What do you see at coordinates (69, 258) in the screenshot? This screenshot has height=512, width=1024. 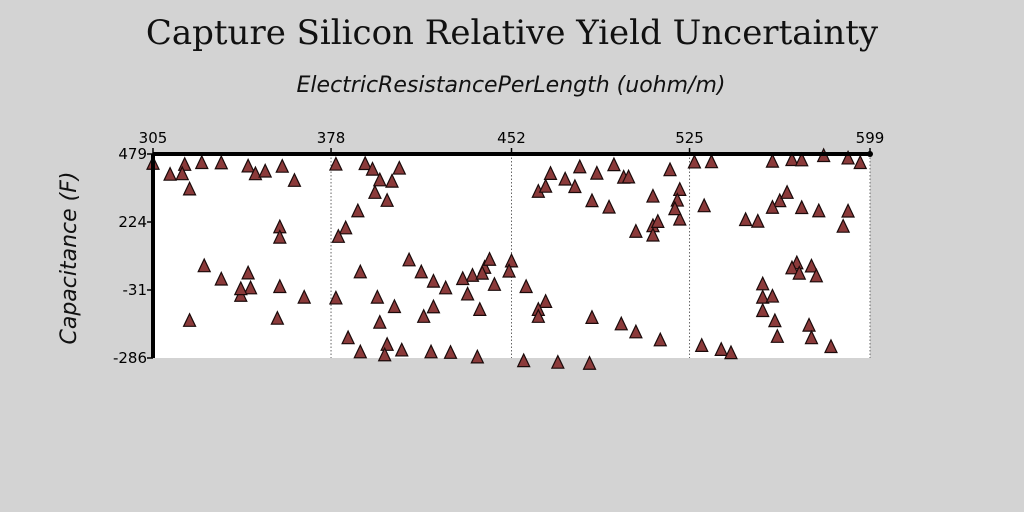 I see `y-axis-label: Capacitance (F)` at bounding box center [69, 258].